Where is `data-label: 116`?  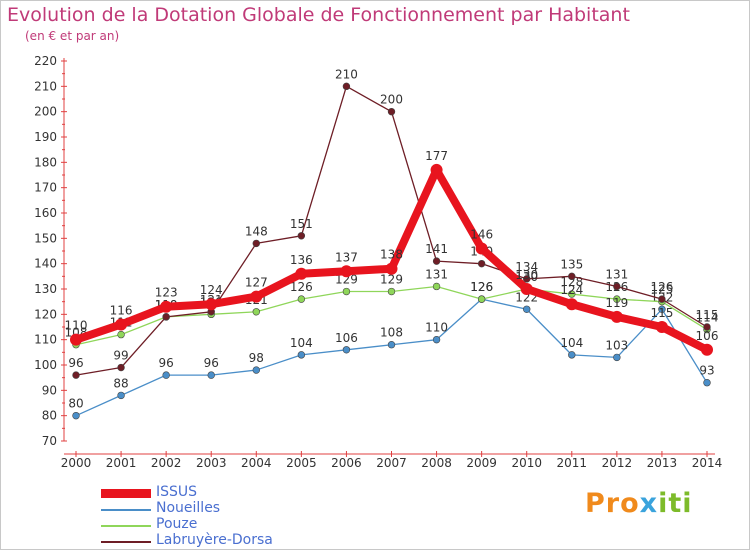
data-label: 116 is located at coordinates (121, 310).